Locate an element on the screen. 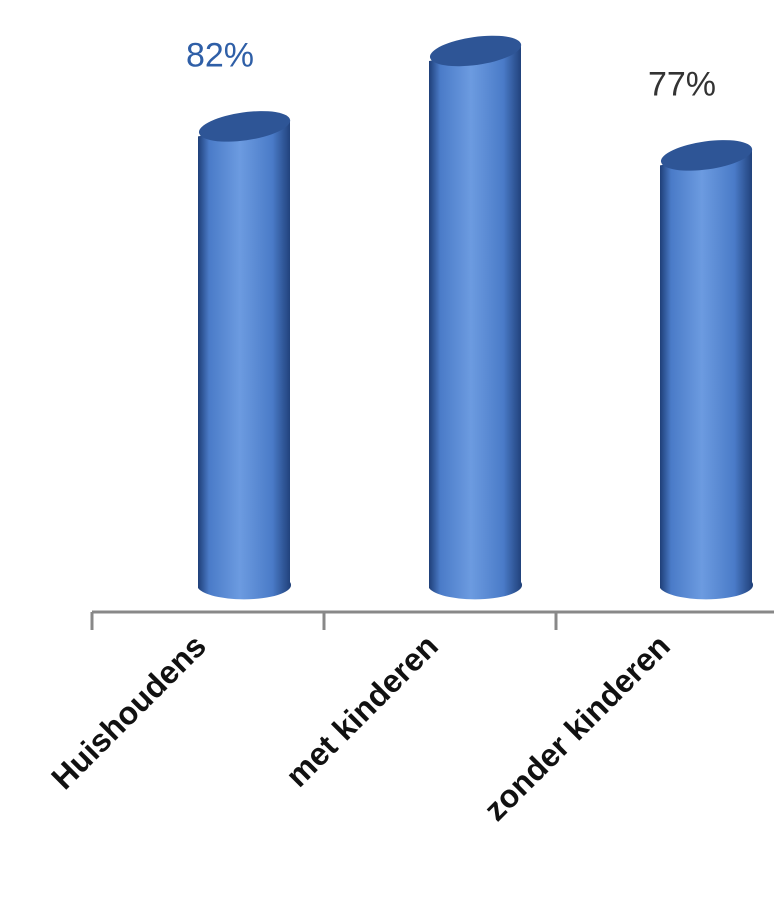 The image size is (774, 903). data-label: 82% is located at coordinates (220, 55).